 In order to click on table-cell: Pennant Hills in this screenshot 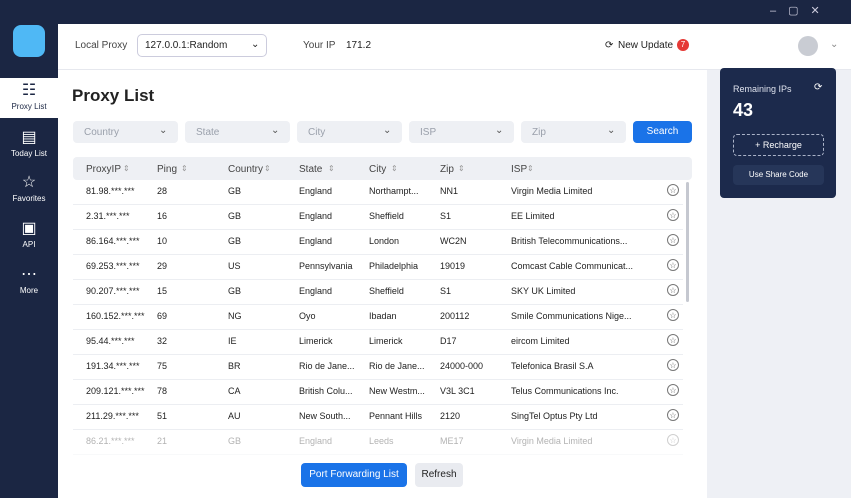, I will do `click(396, 416)`.